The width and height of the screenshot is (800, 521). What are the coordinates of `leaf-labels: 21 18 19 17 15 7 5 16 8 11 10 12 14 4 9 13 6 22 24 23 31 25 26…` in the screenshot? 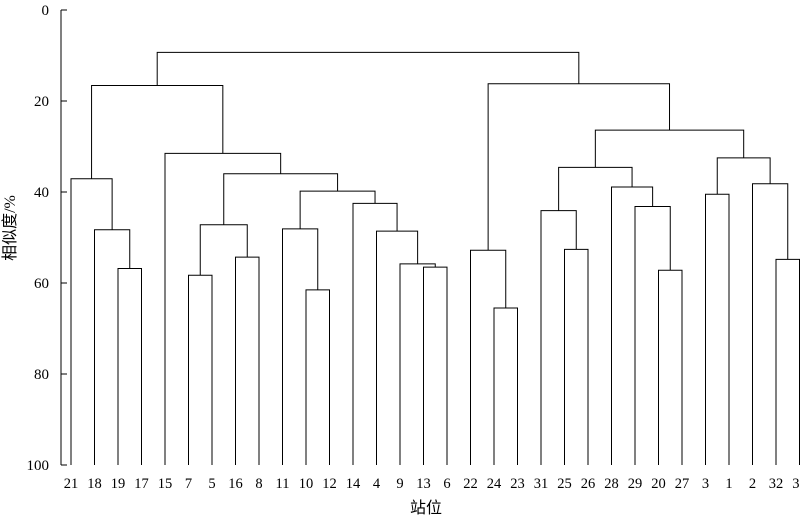 It's located at (432, 484).